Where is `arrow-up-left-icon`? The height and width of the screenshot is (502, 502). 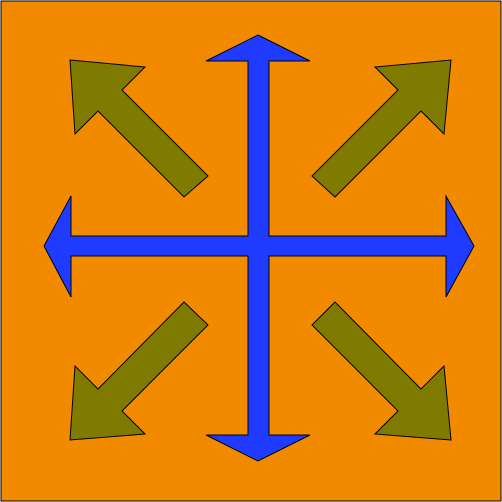 arrow-up-left-icon is located at coordinates (139, 128).